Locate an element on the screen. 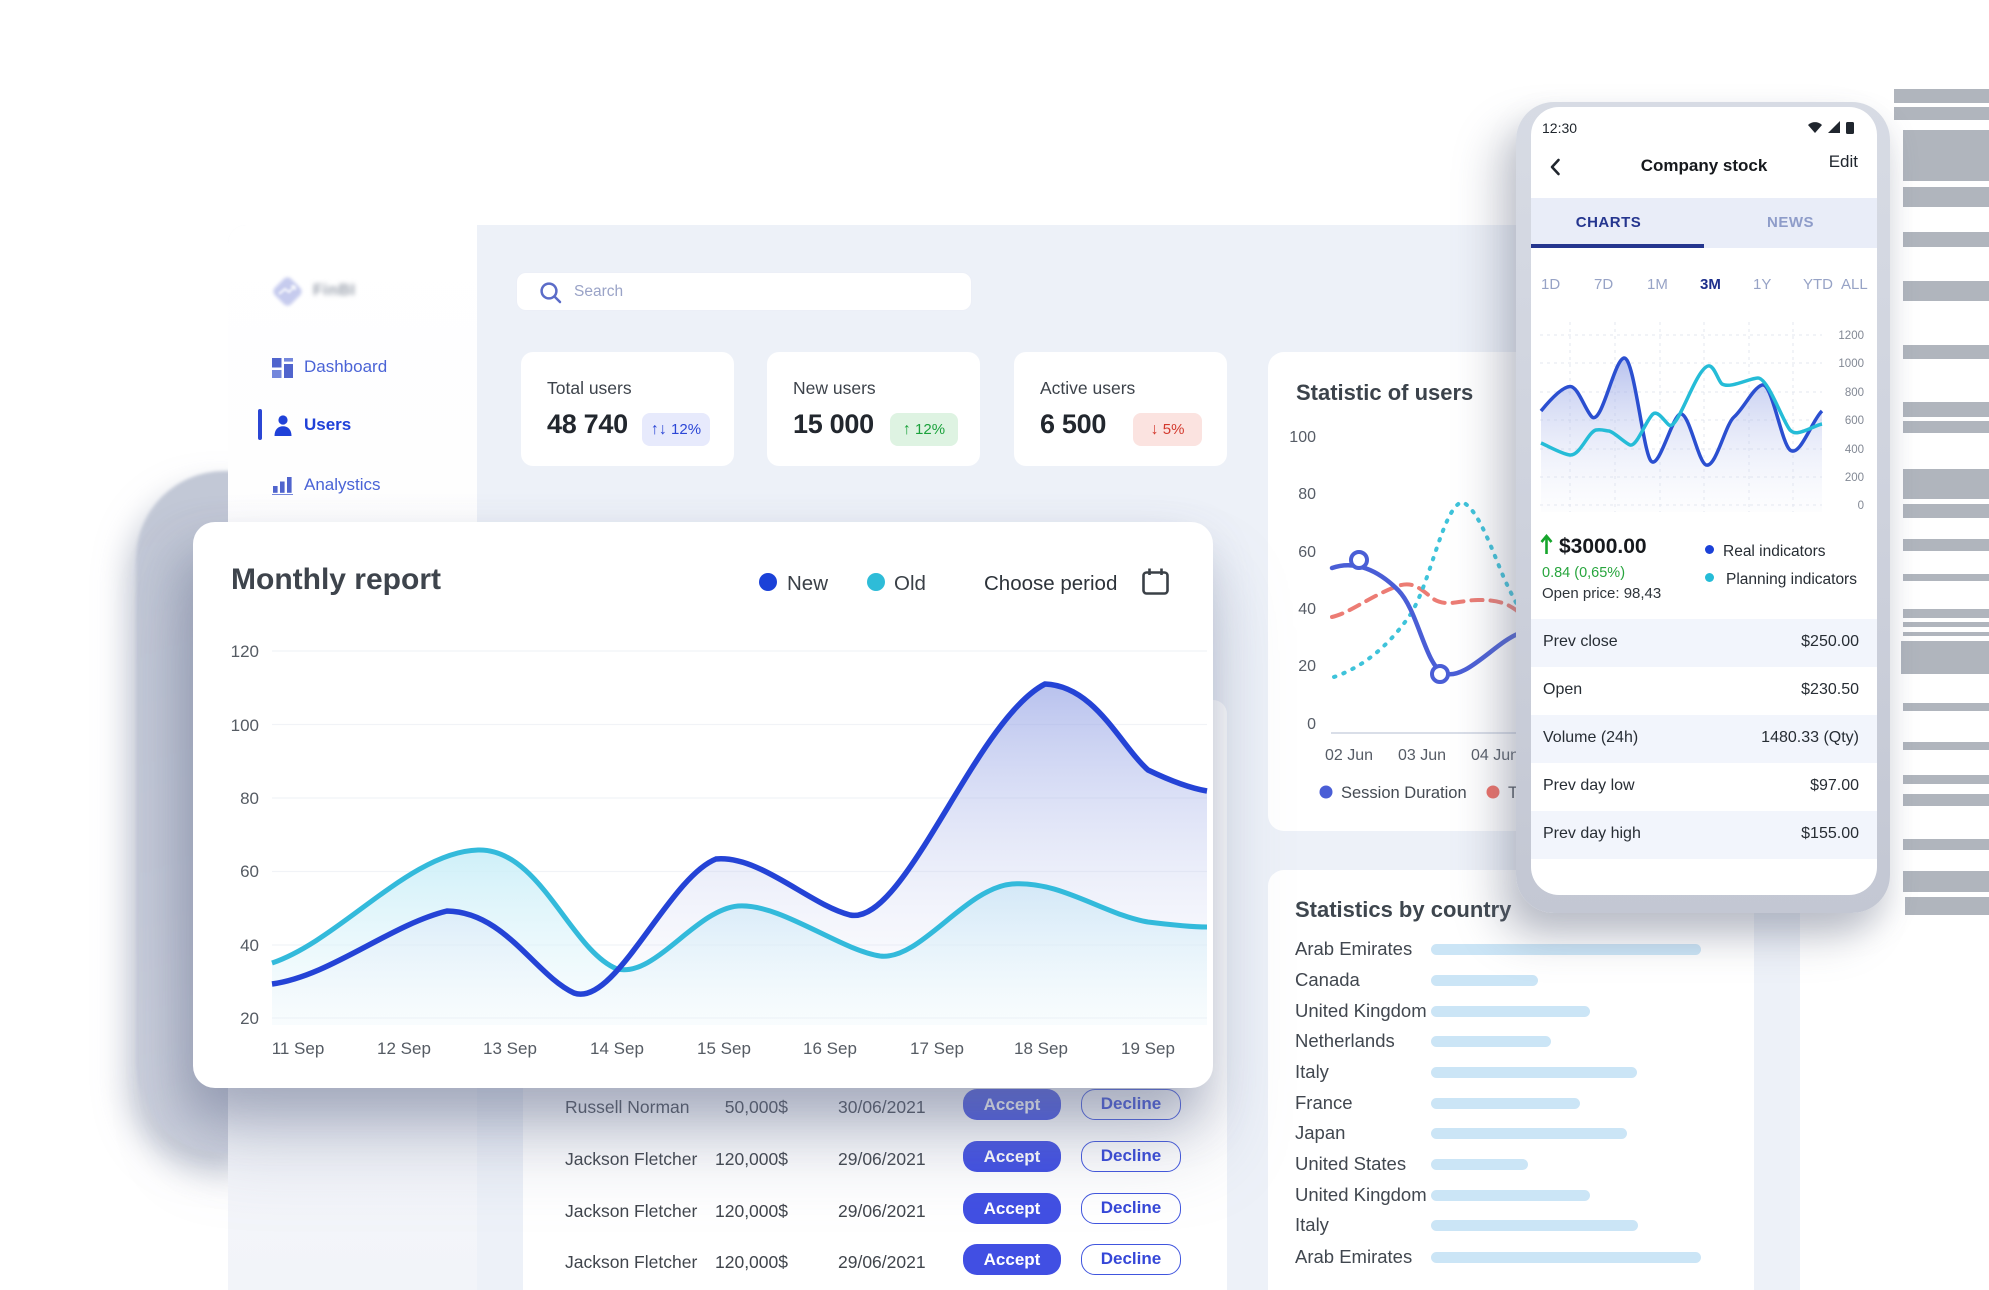 The image size is (1989, 1290). svg-text: 03 Jun is located at coordinates (1422, 755).